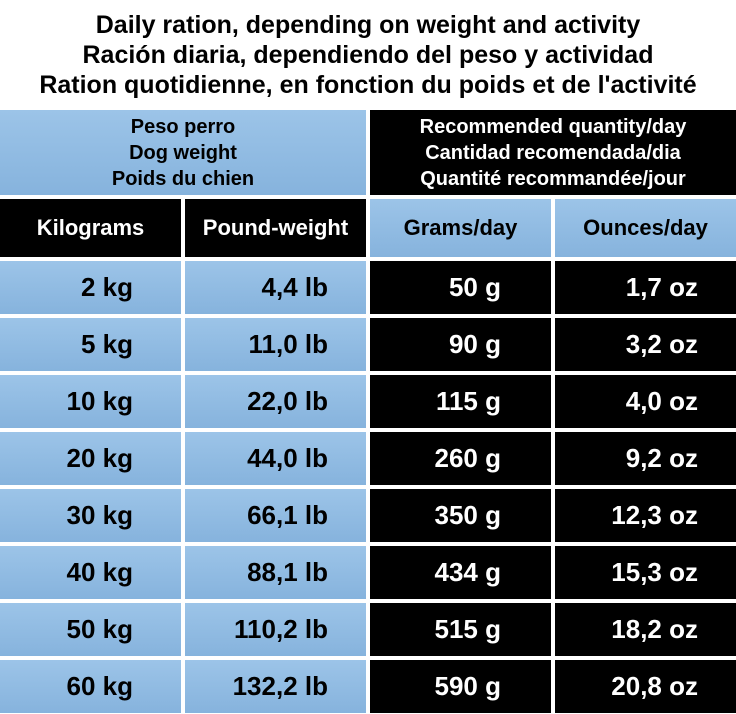 Image resolution: width=736 pixels, height=714 pixels. What do you see at coordinates (645, 228) in the screenshot?
I see `column-header: Ounces/day` at bounding box center [645, 228].